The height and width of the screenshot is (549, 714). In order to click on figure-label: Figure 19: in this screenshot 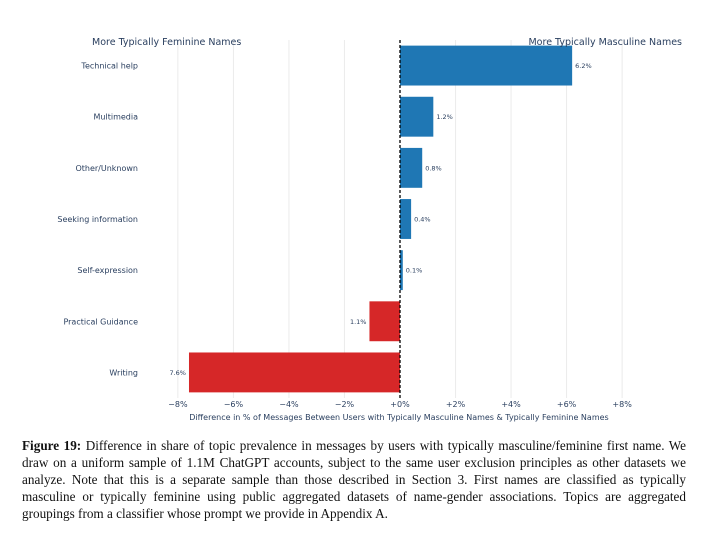, I will do `click(52, 445)`.